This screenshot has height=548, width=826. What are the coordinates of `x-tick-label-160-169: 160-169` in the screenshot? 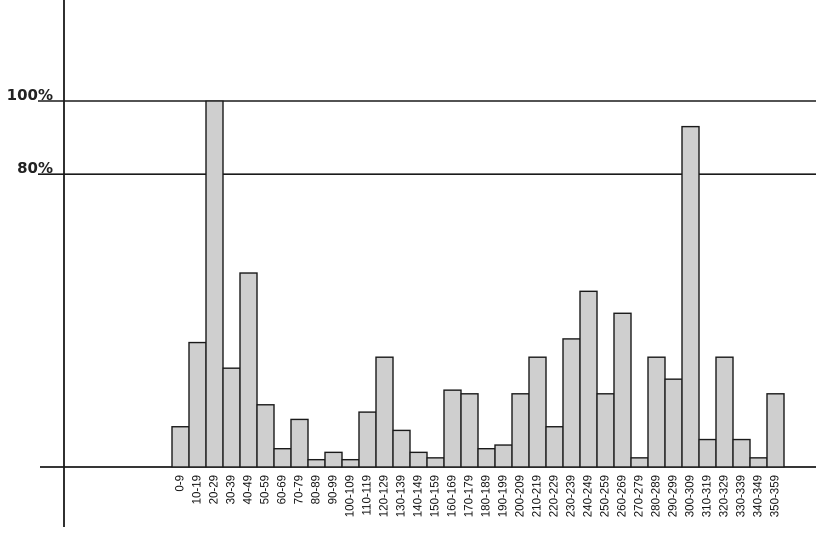 It's located at (453, 496).